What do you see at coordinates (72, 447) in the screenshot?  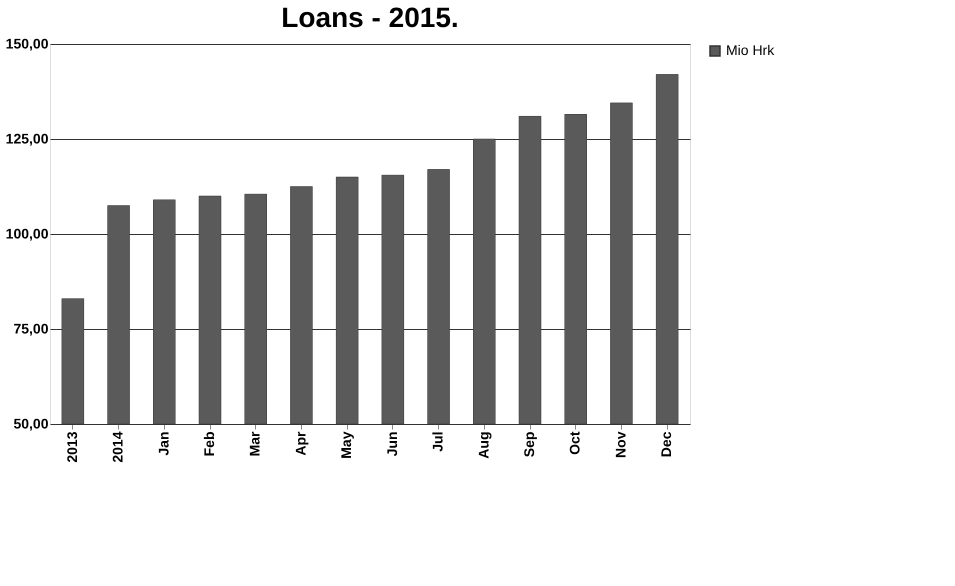 I see `x-tick-label: 2013` at bounding box center [72, 447].